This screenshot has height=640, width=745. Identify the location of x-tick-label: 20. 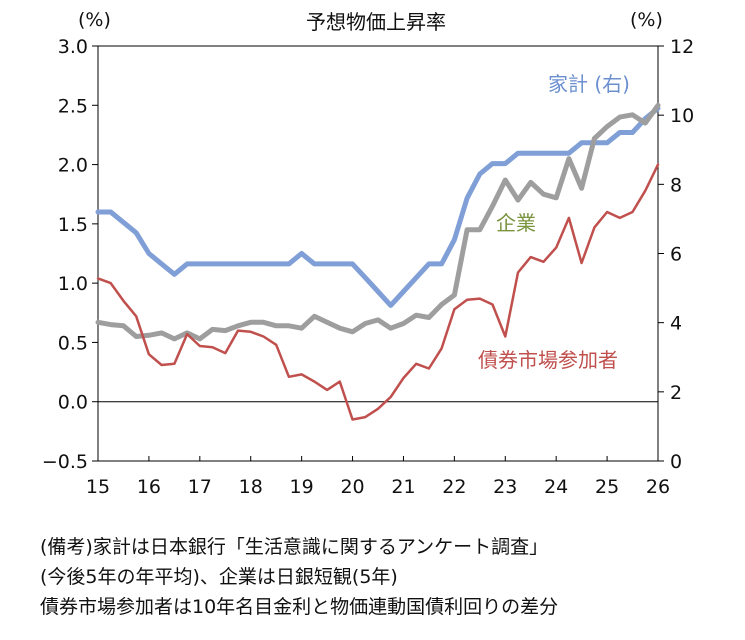
(352, 487).